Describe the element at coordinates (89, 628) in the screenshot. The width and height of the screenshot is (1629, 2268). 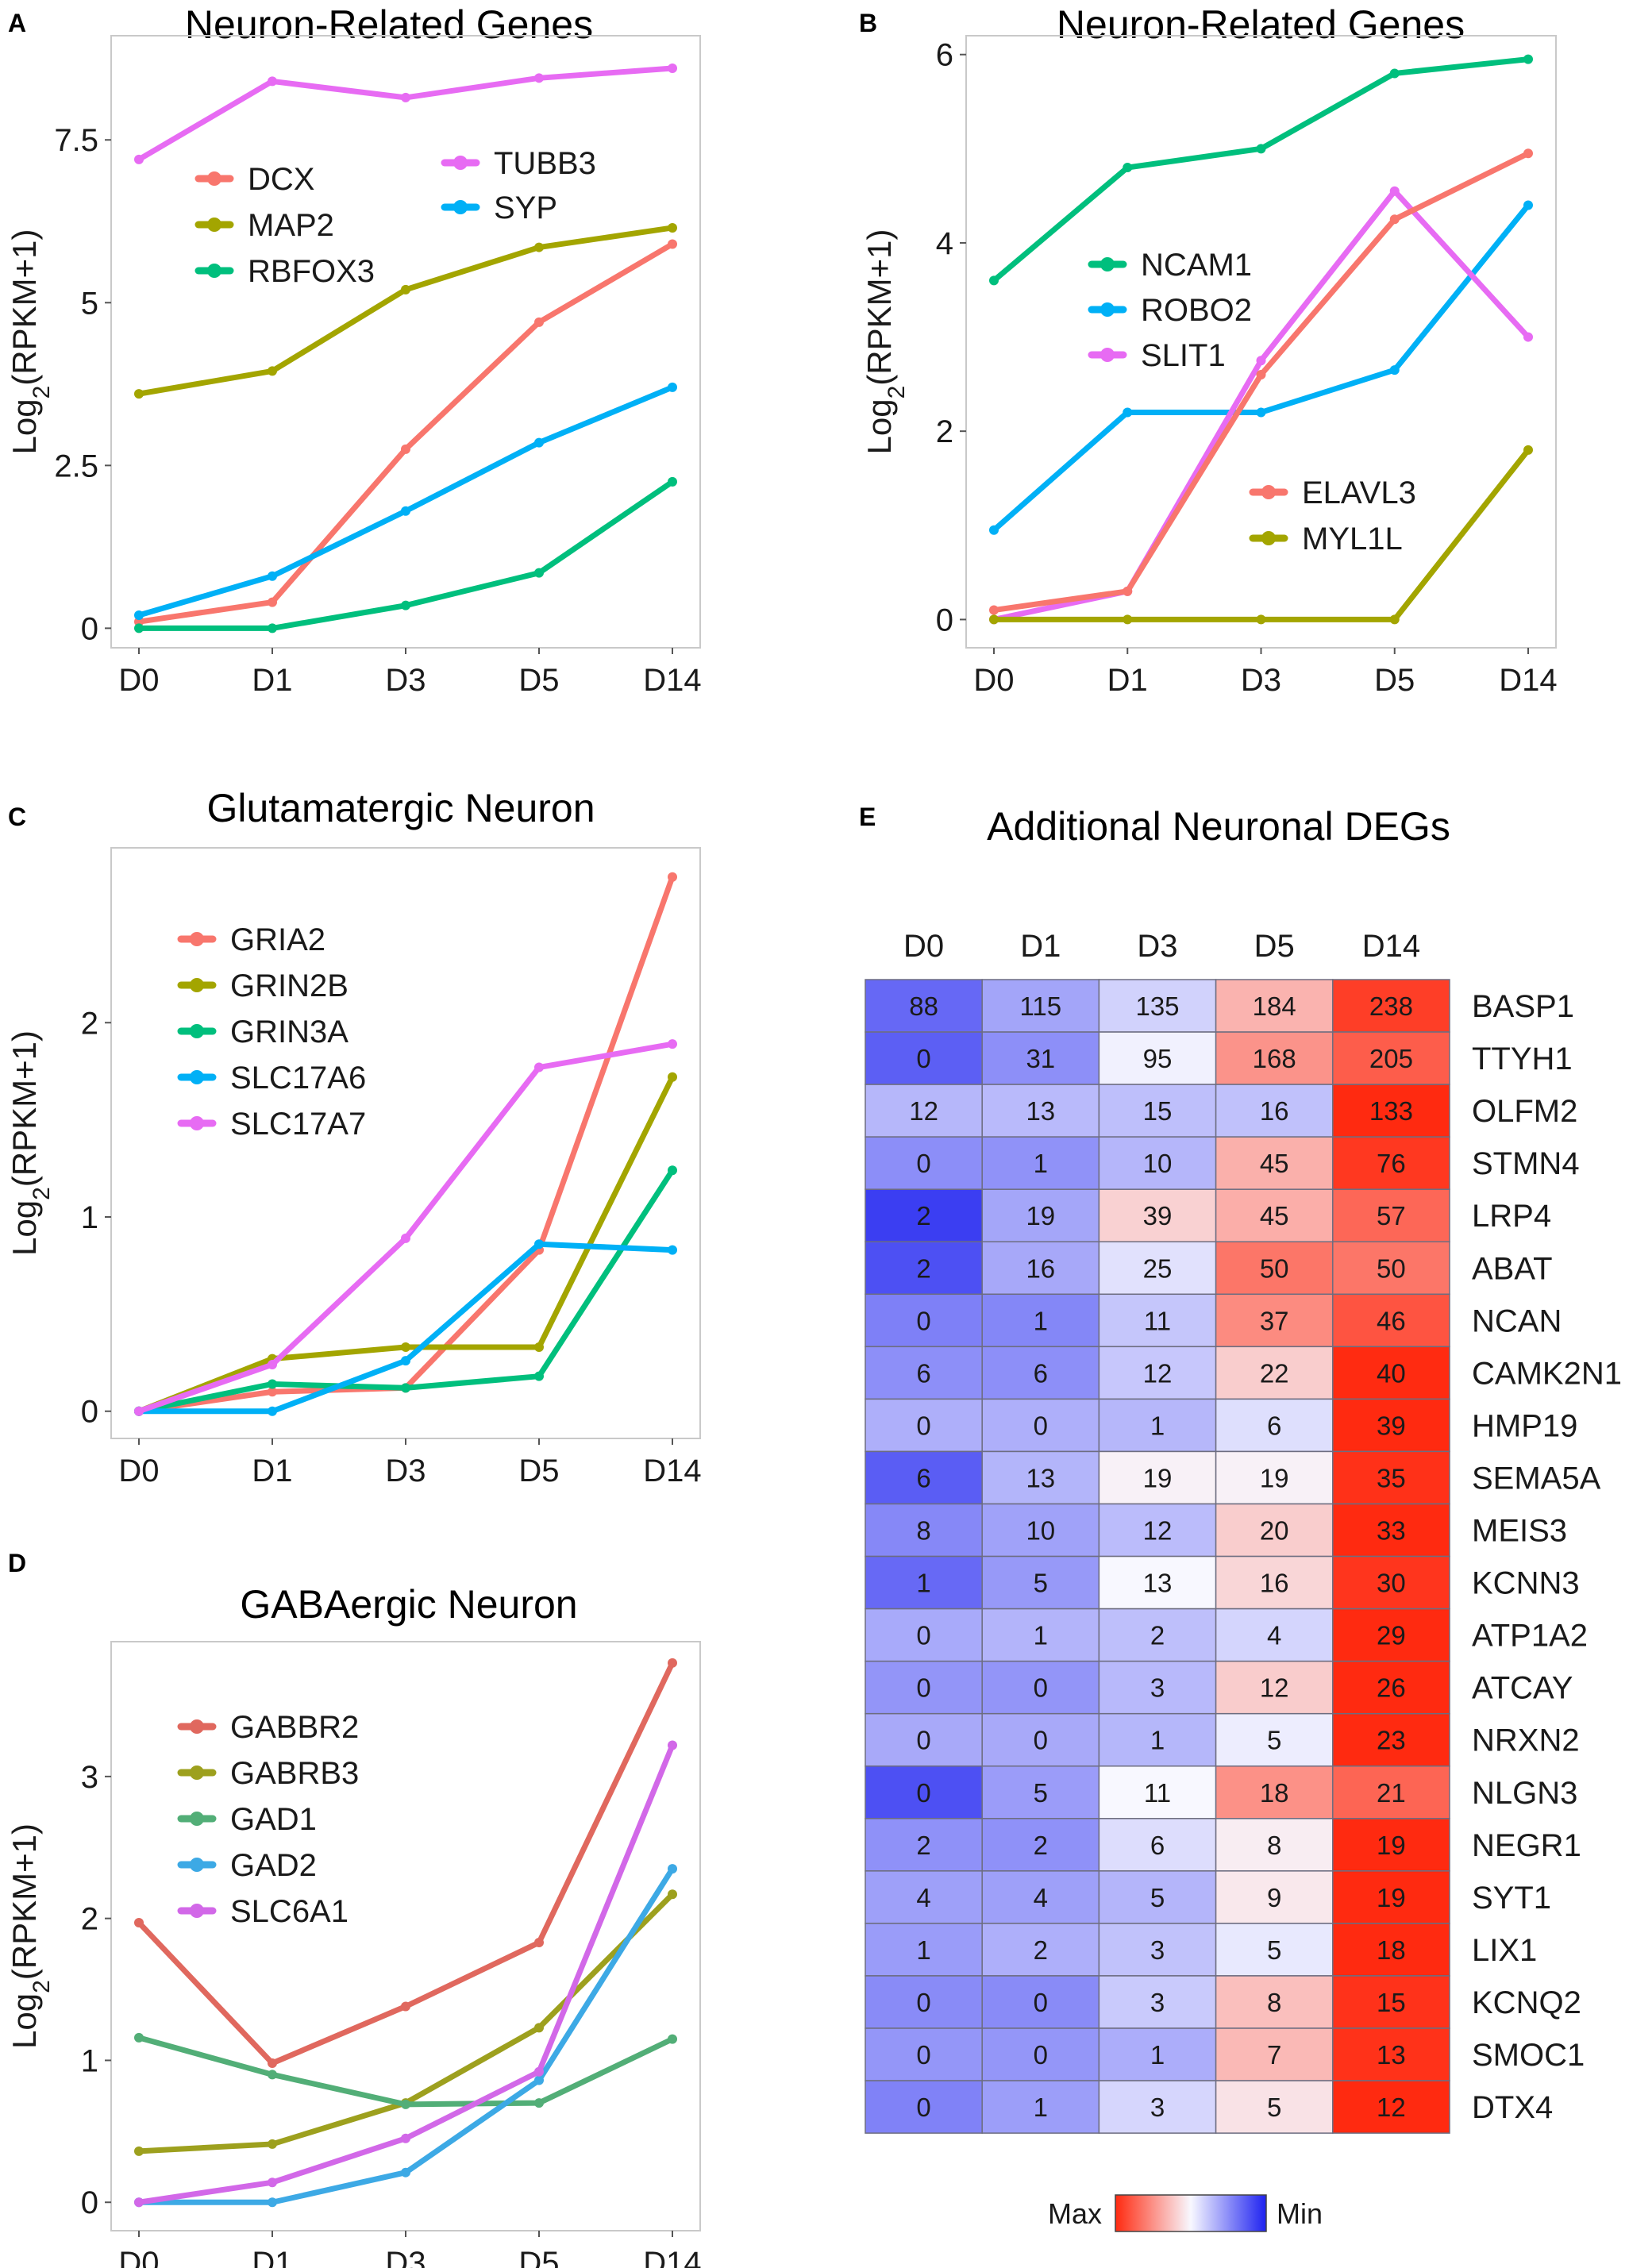
I see `y-tick-label-a: 0` at that location.